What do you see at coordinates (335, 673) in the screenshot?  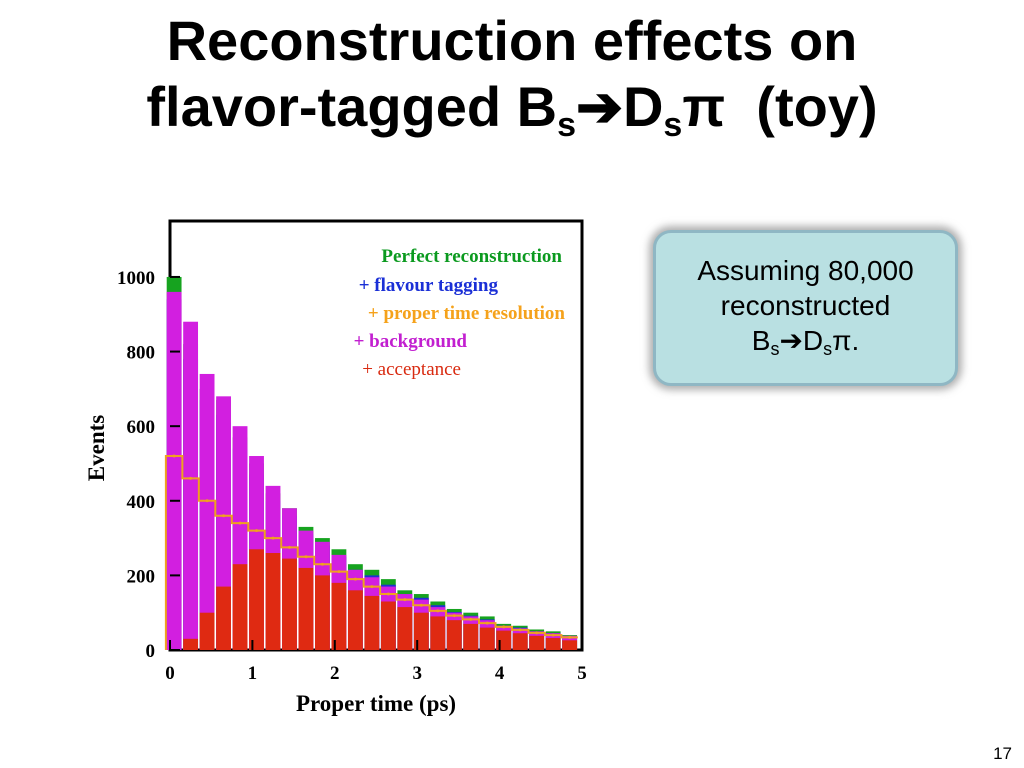 I see `x-tick-label: 2` at bounding box center [335, 673].